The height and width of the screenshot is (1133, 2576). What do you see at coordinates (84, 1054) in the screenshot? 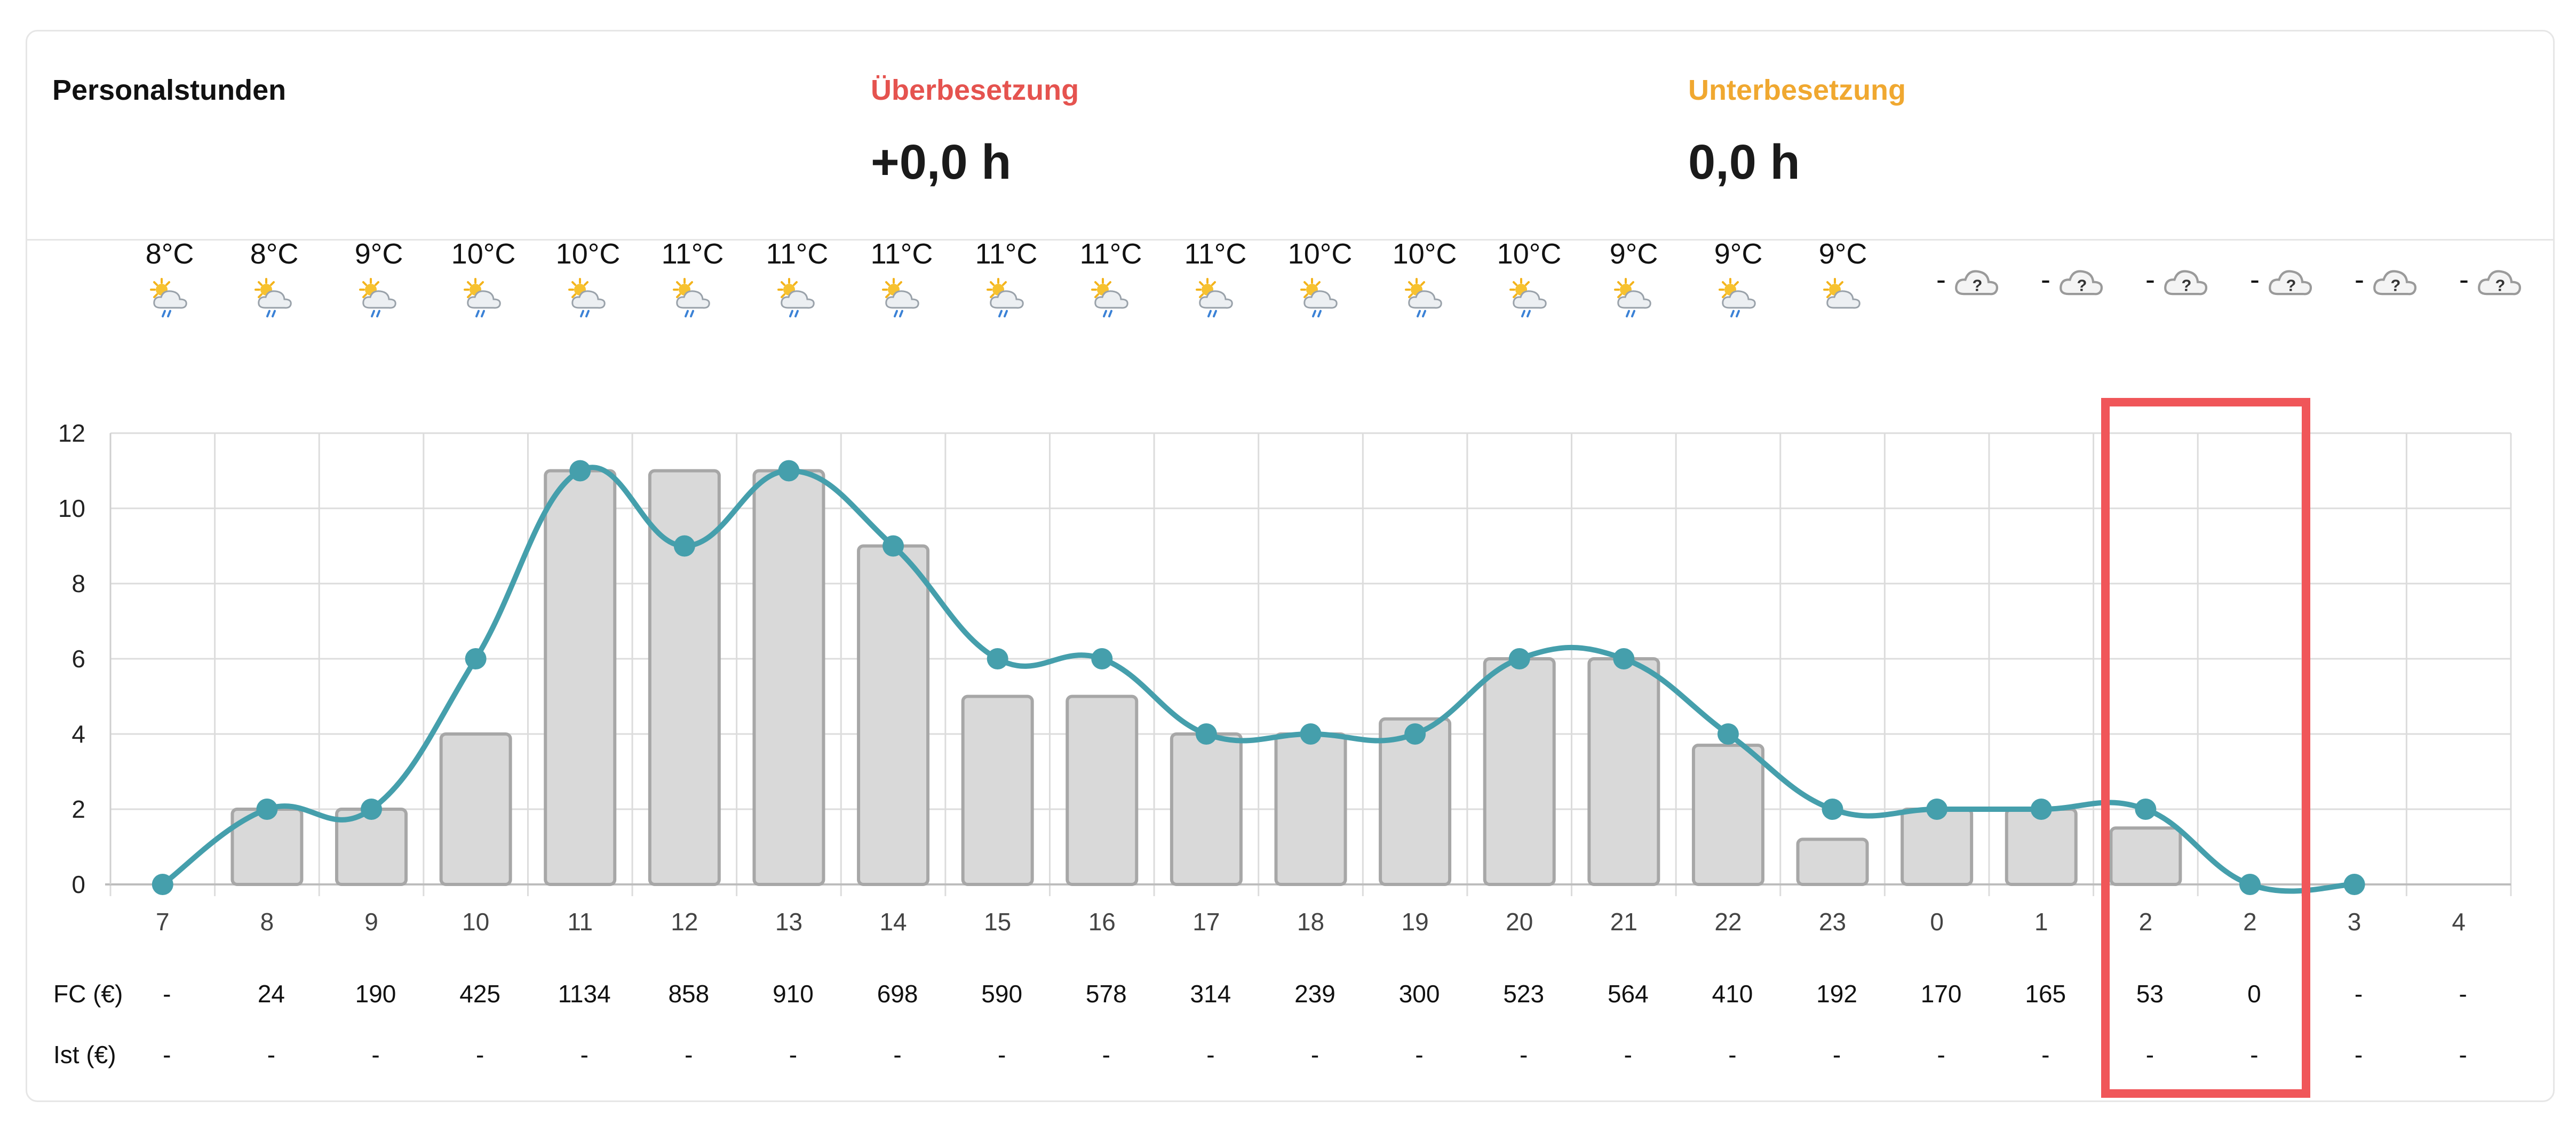
I see `ist-row-label: Ist (€)` at bounding box center [84, 1054].